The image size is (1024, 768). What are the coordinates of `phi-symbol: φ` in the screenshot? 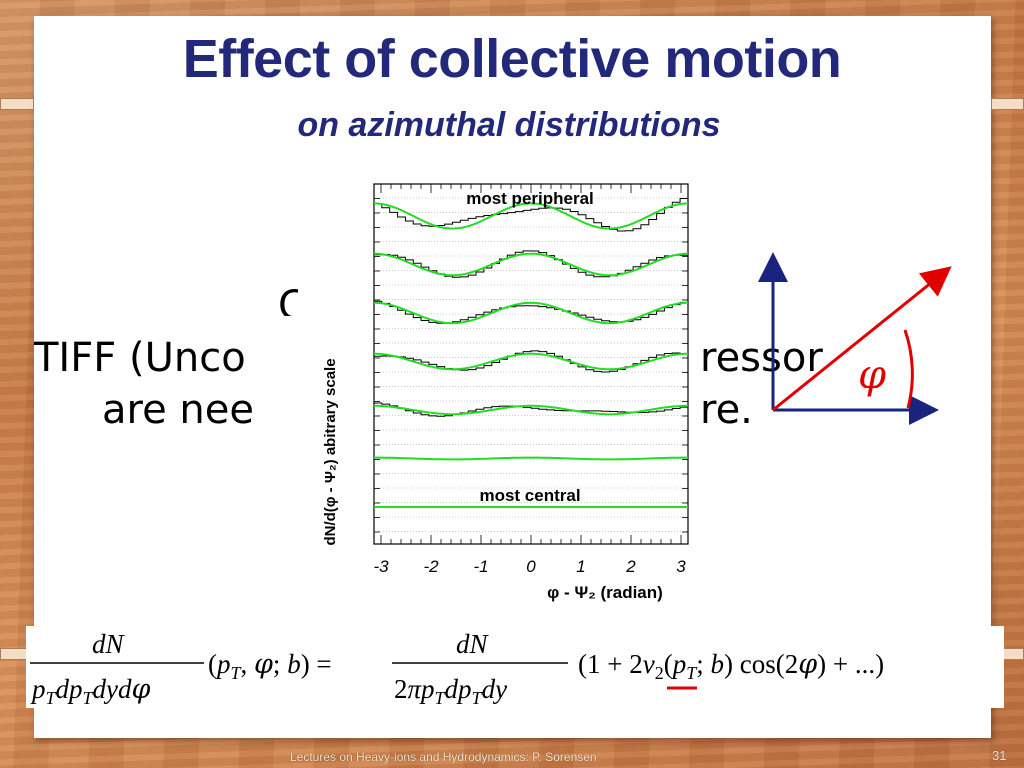 It's located at (872, 375).